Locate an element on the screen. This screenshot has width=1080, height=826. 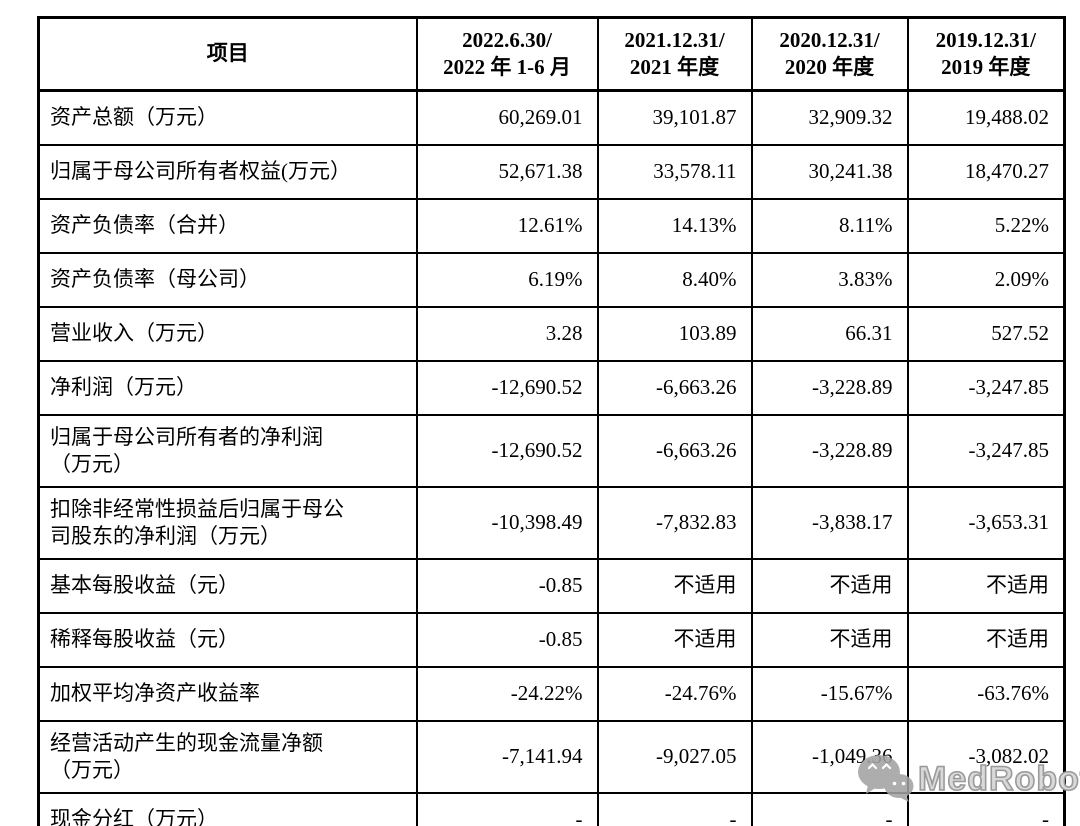
cell-value: -7,832.83 is located at coordinates (674, 523).